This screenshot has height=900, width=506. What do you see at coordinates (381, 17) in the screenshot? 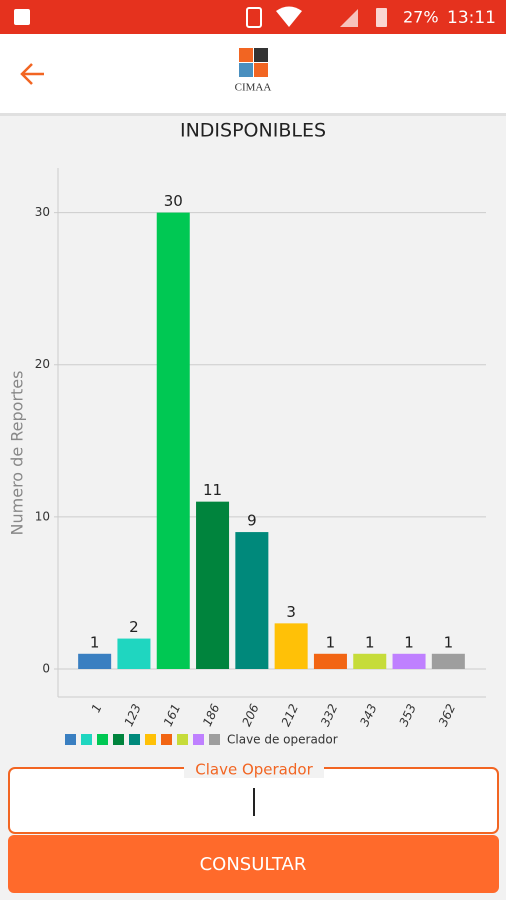
I see `battery-icon` at bounding box center [381, 17].